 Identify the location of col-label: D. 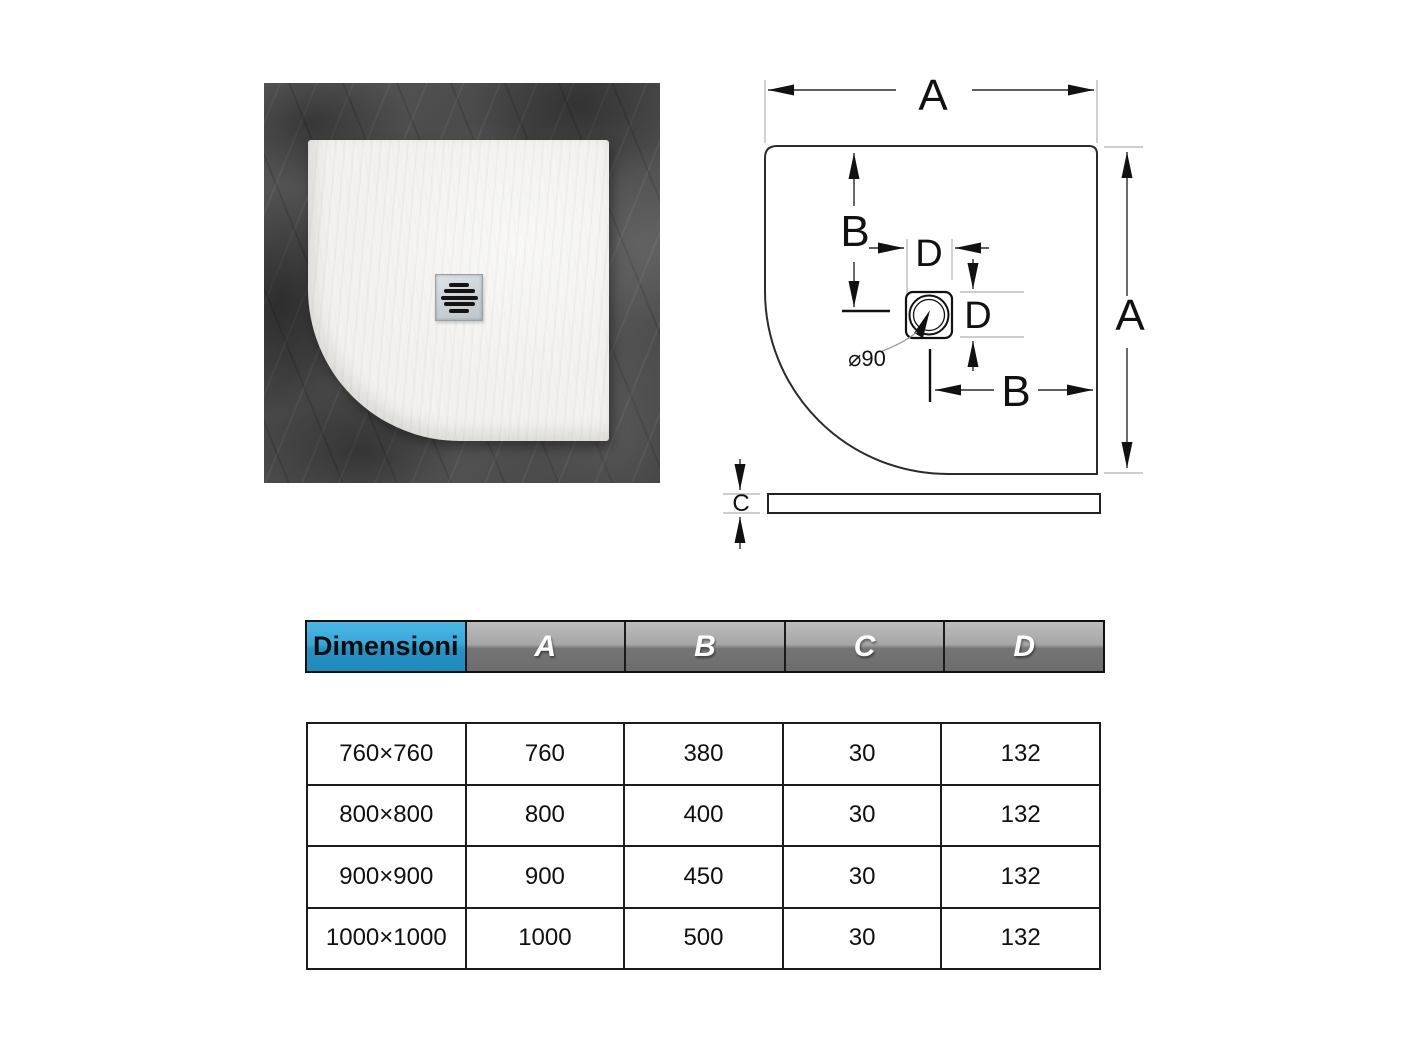
(1024, 646).